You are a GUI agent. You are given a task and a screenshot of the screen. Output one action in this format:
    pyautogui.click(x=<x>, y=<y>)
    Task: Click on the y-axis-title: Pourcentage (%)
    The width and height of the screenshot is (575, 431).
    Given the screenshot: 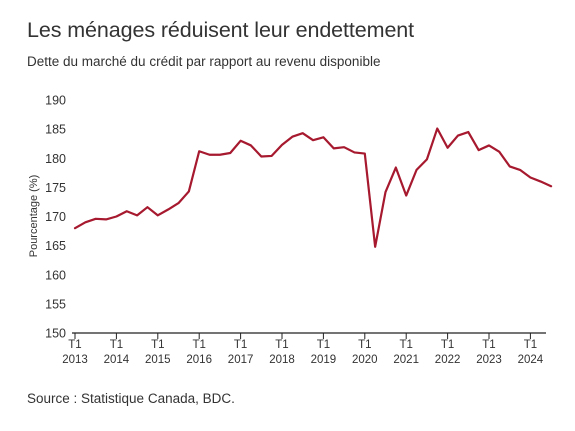 What is the action you would take?
    pyautogui.click(x=34, y=216)
    